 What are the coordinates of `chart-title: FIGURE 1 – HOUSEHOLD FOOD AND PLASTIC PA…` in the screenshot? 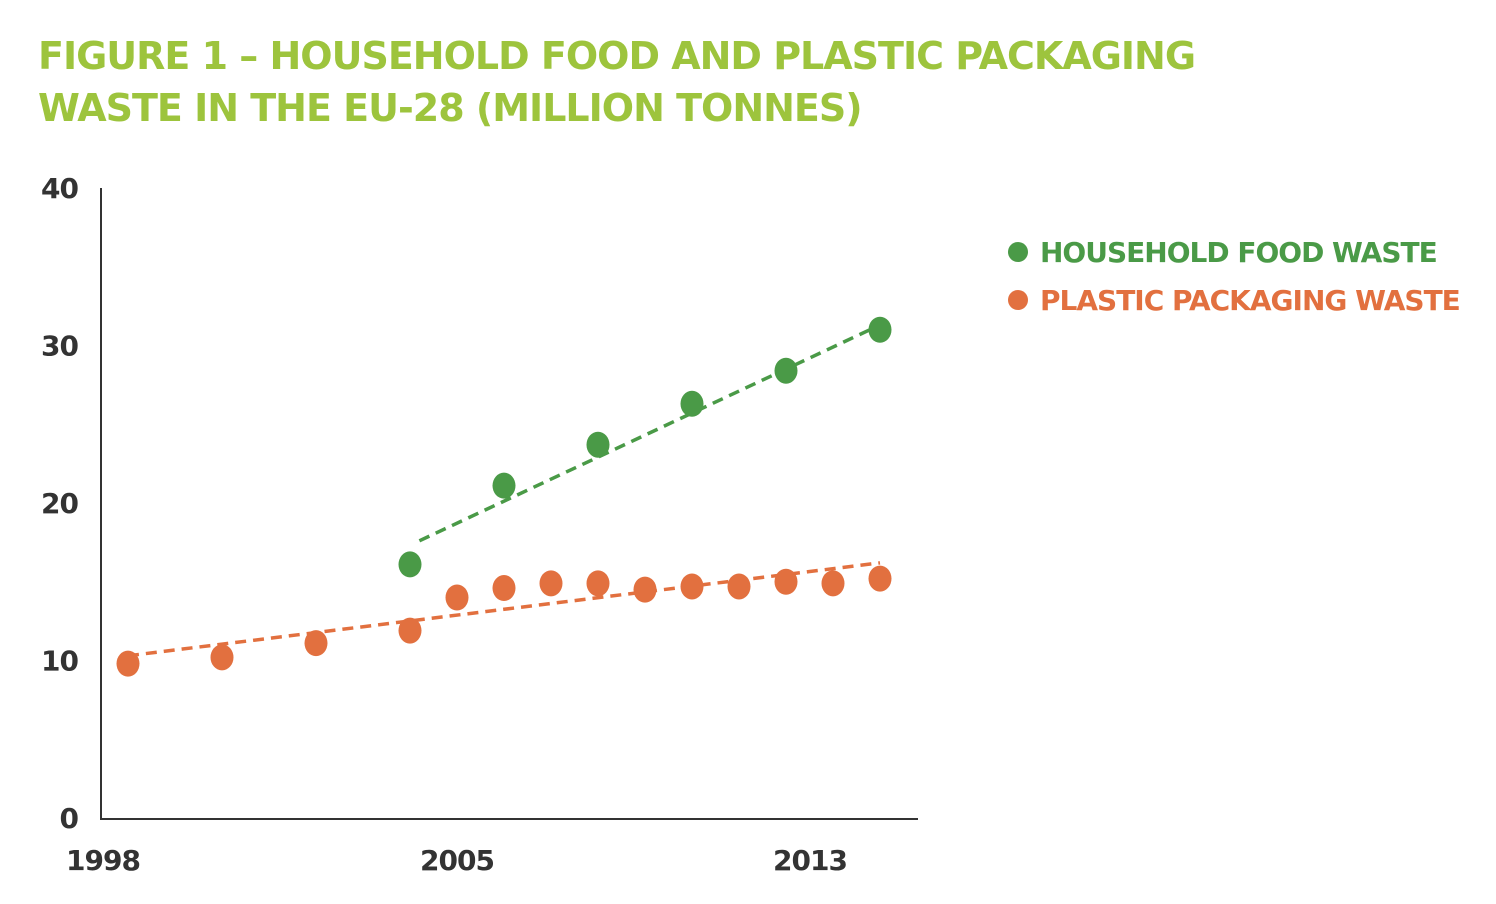 It's located at (617, 82).